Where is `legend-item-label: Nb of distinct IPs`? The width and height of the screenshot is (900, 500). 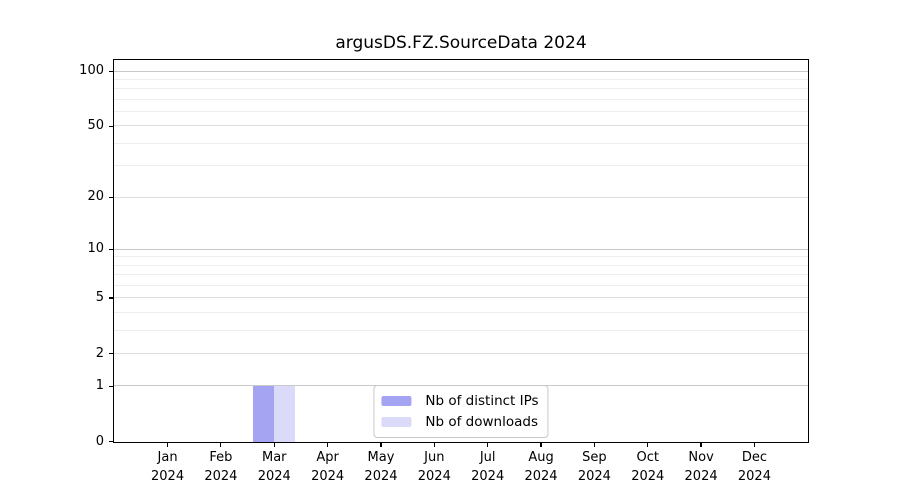
legend-item-label: Nb of distinct IPs is located at coordinates (482, 401).